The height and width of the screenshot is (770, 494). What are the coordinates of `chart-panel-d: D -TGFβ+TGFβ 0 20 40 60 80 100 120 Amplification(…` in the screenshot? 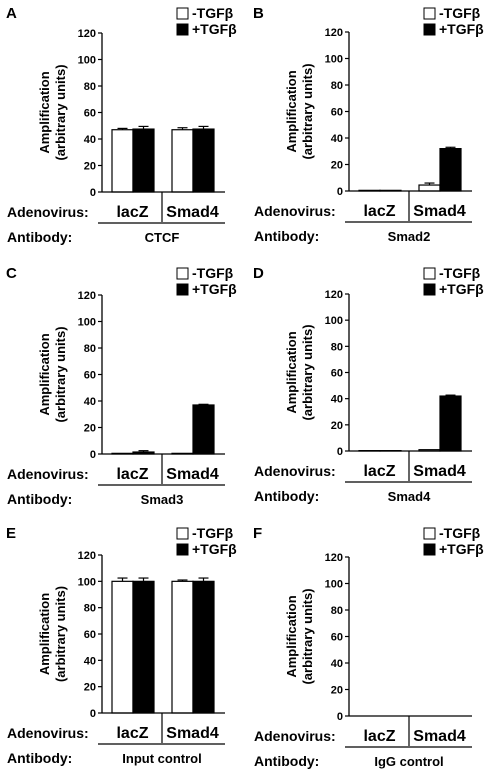 It's located at (368, 384).